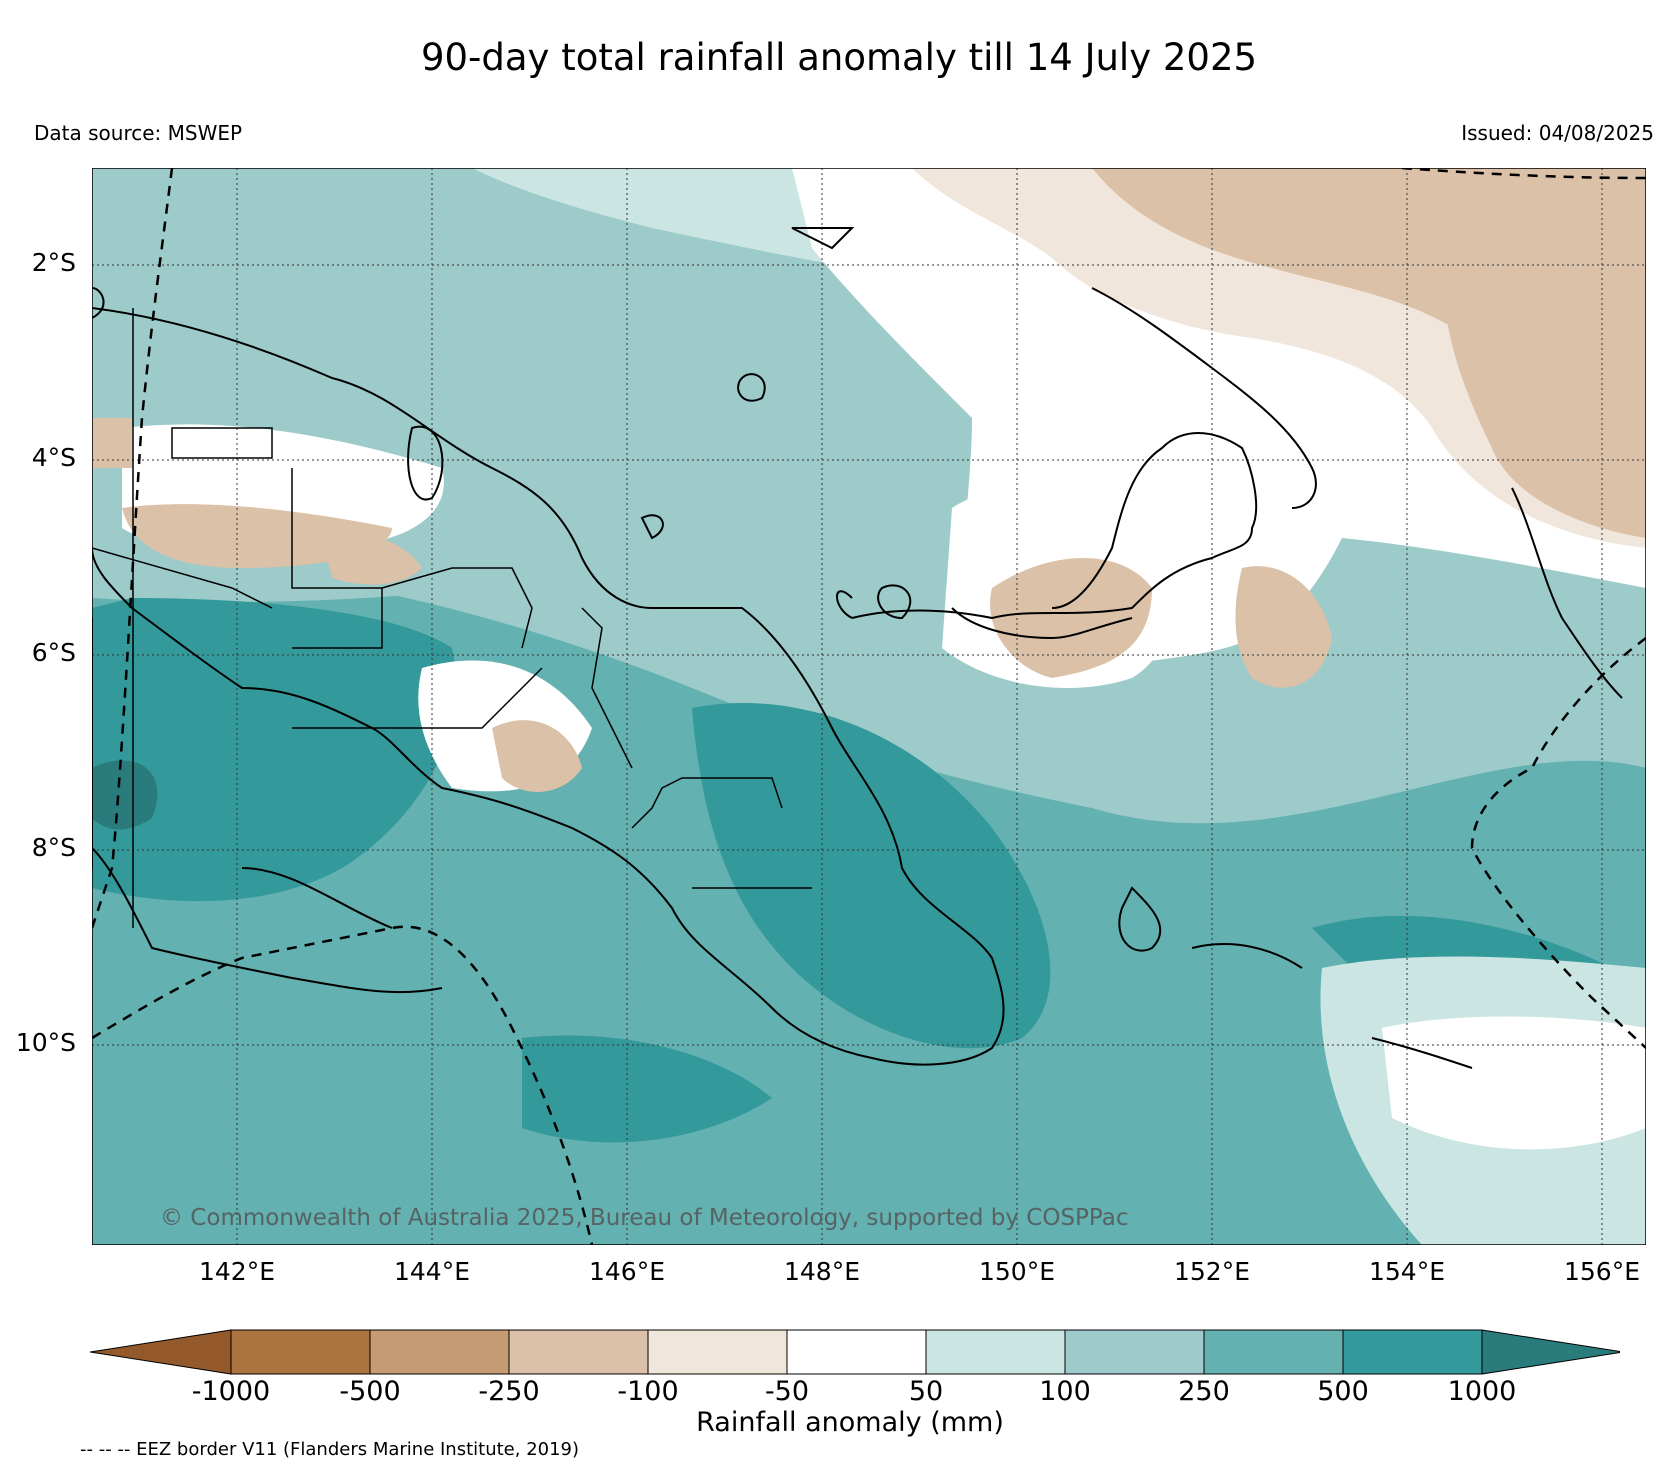 The width and height of the screenshot is (1678, 1472). What do you see at coordinates (231, 1391) in the screenshot?
I see `colorbar-tick: -1000` at bounding box center [231, 1391].